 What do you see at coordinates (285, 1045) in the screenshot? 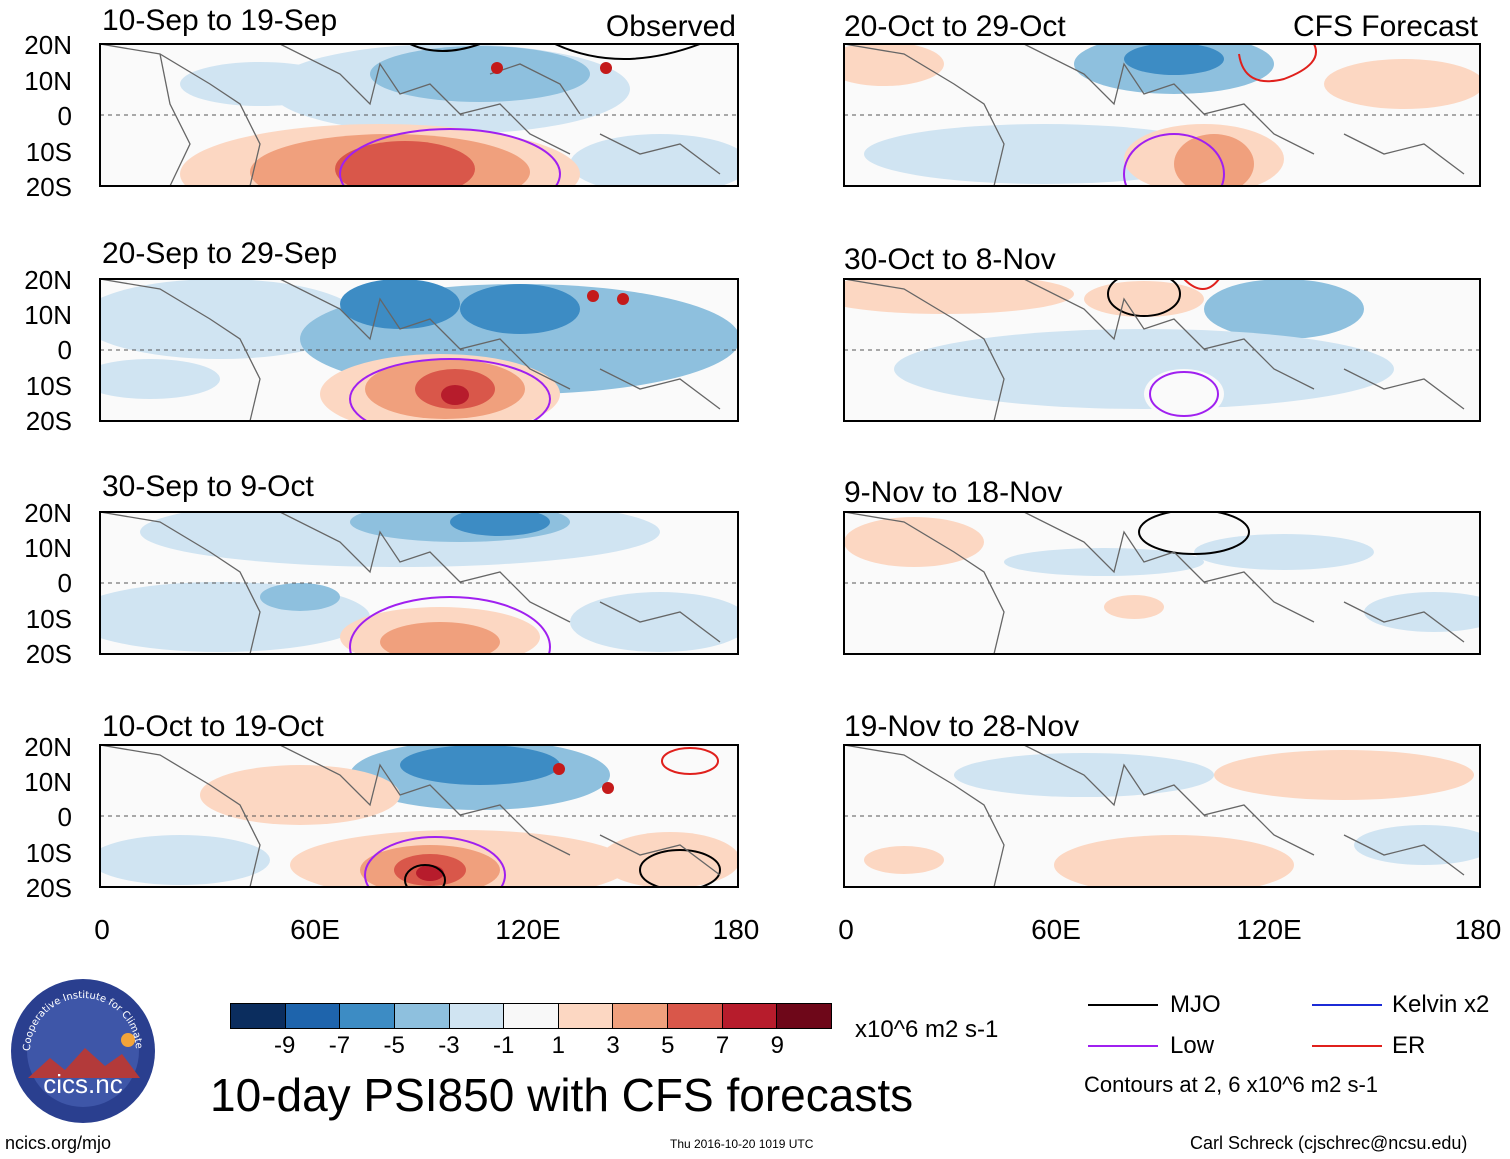
I see `colorbar-tick-label: -9` at bounding box center [285, 1045].